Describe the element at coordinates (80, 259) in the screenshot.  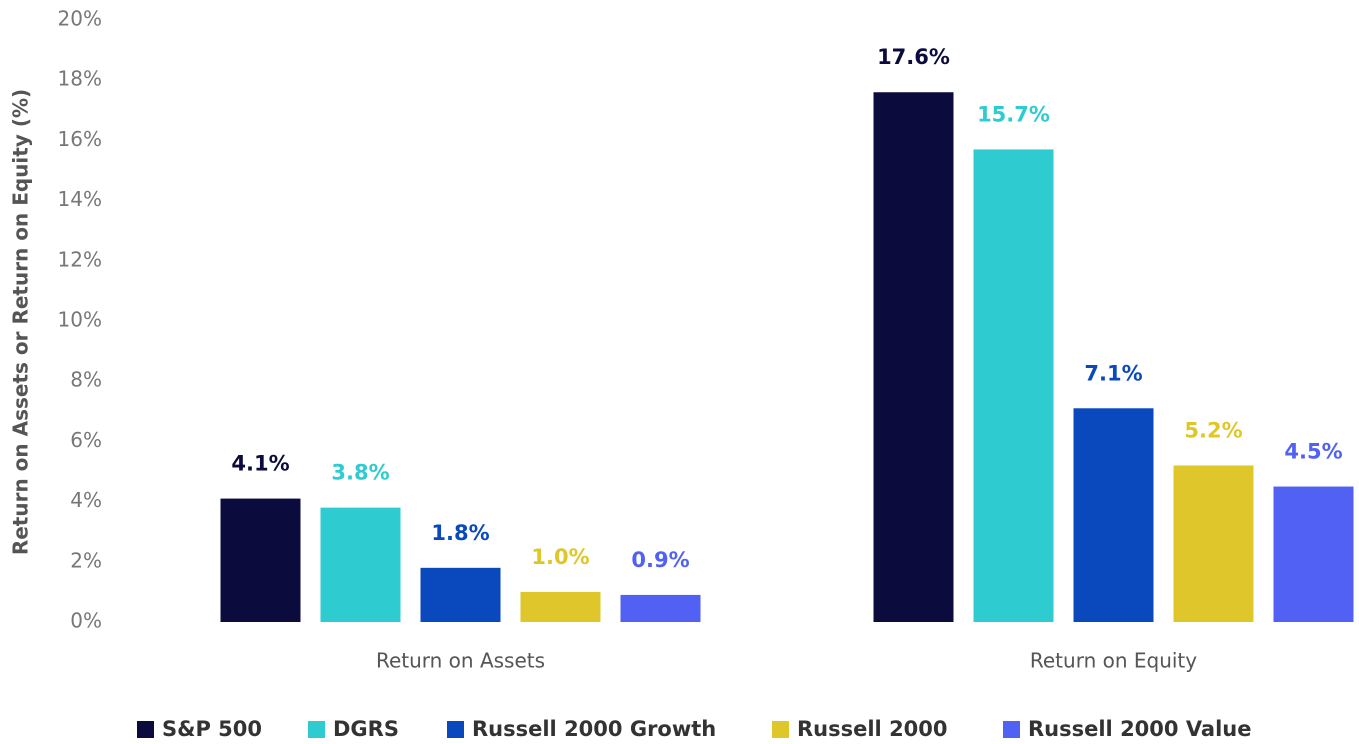
I see `y-tick-label: 12%` at that location.